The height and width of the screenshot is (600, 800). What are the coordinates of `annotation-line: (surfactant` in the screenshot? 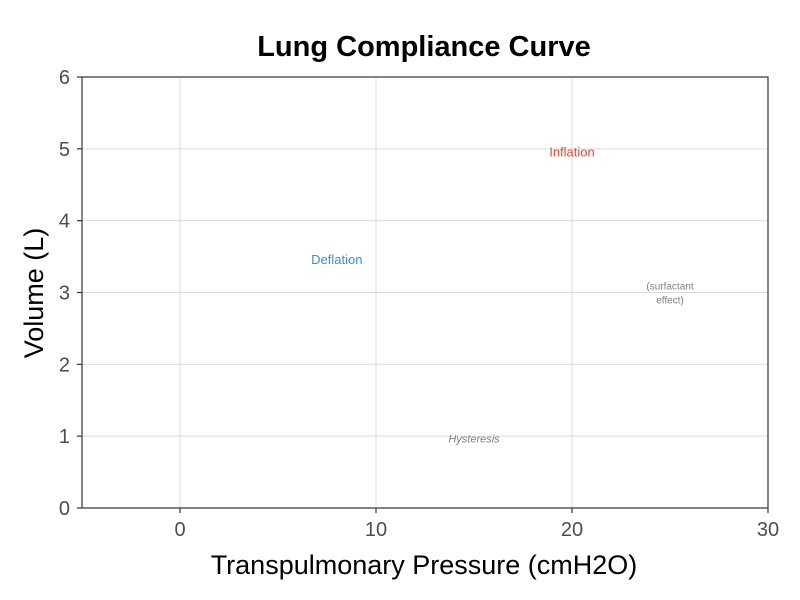 It's located at (669, 287).